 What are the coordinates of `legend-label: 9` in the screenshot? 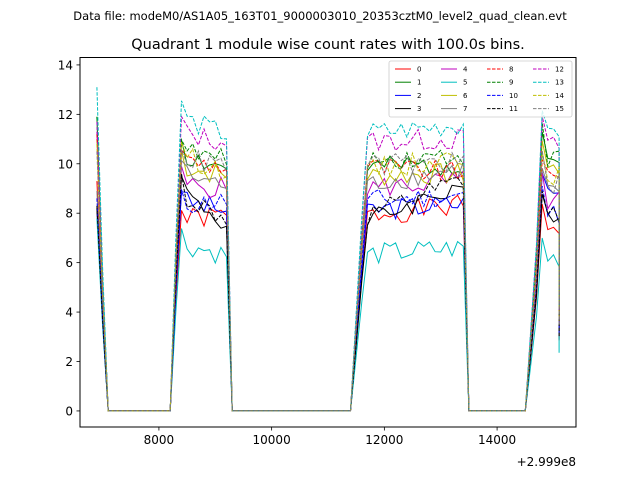 It's located at (511, 83).